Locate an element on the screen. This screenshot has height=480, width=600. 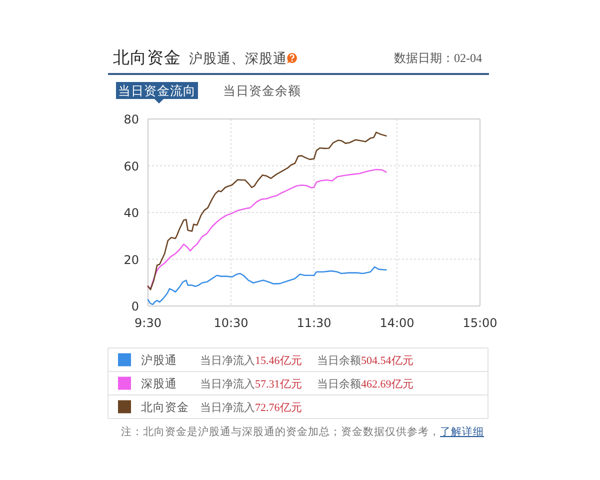
link: 了解详细 is located at coordinates (462, 432).